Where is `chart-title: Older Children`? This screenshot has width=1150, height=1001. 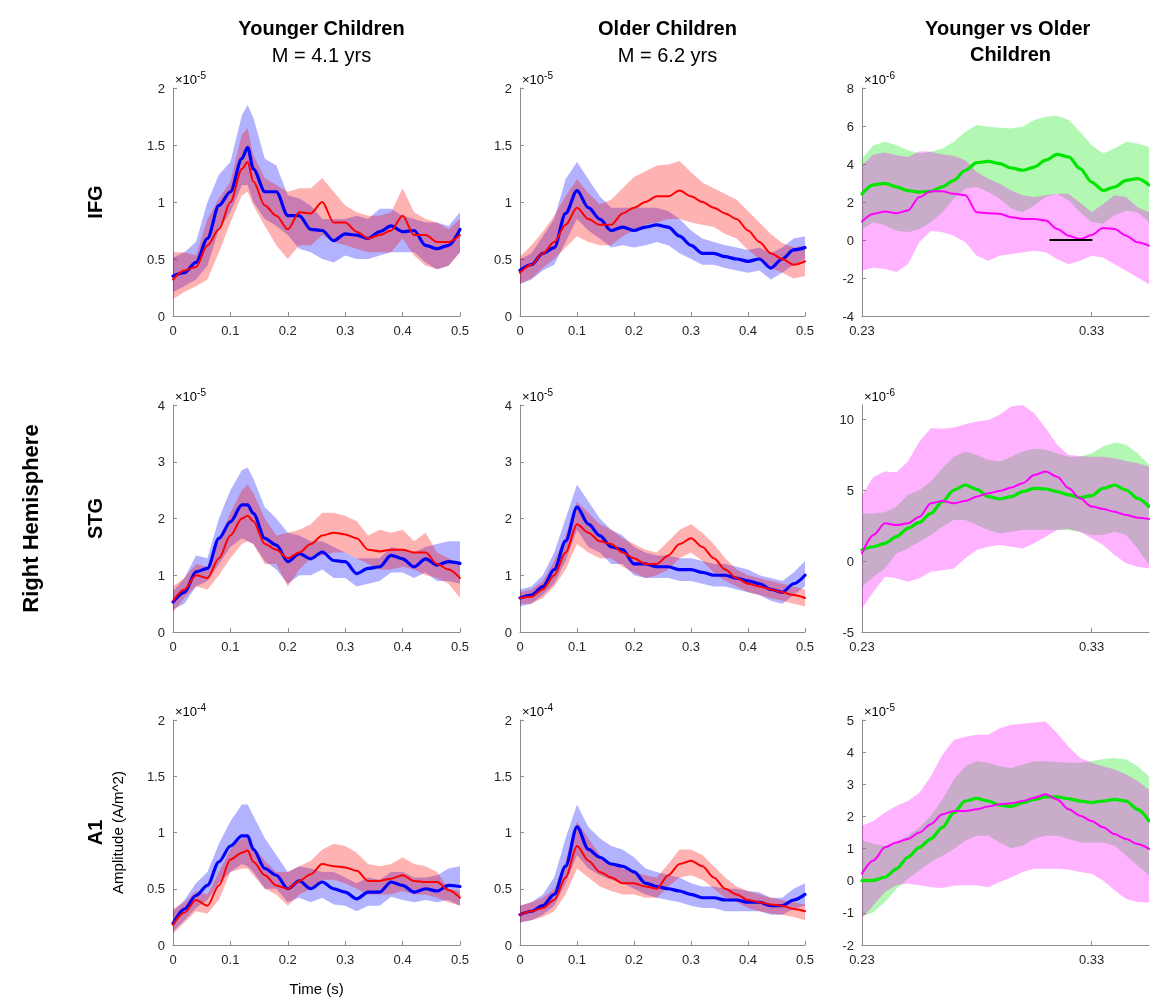
chart-title: Older Children is located at coordinates (667, 28).